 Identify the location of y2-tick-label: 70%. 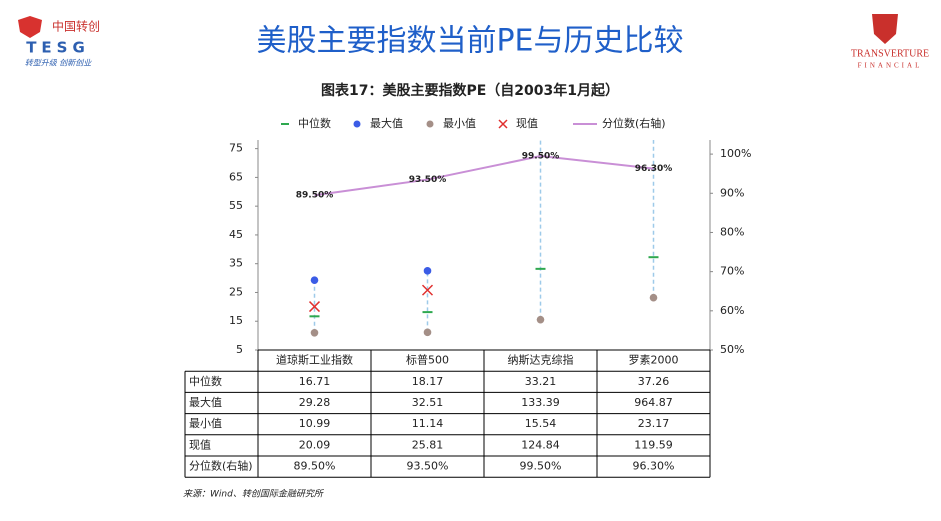
(732, 271).